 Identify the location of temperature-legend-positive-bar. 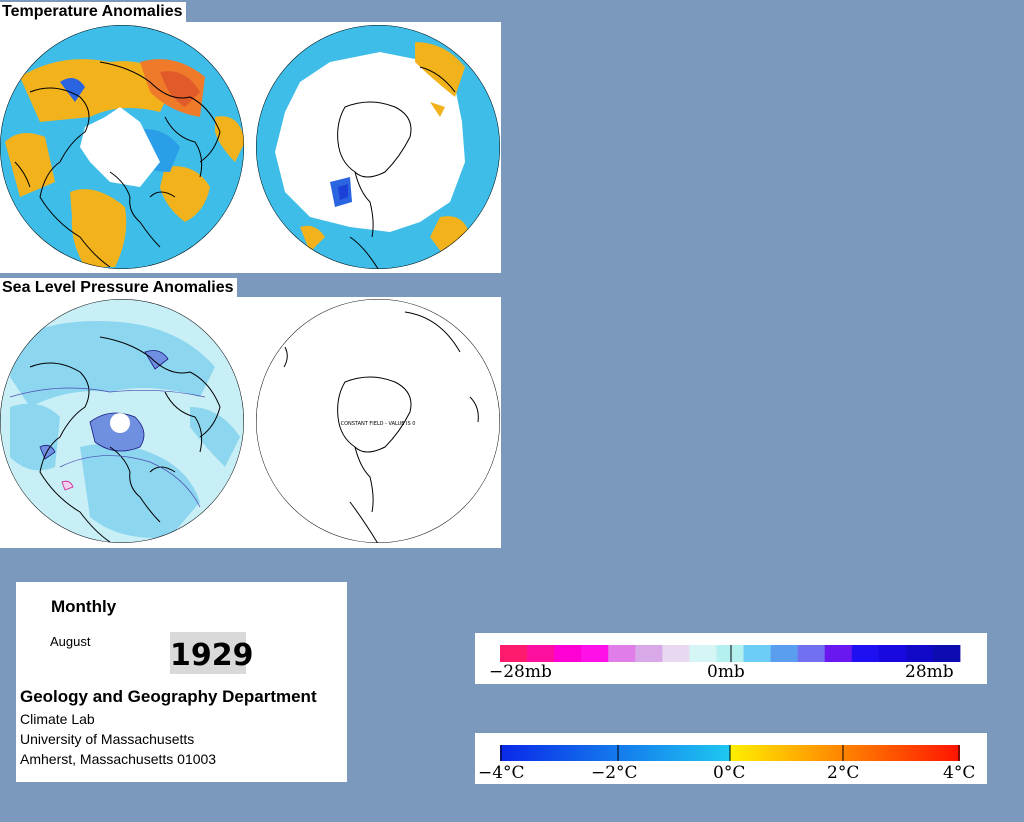
(845, 753).